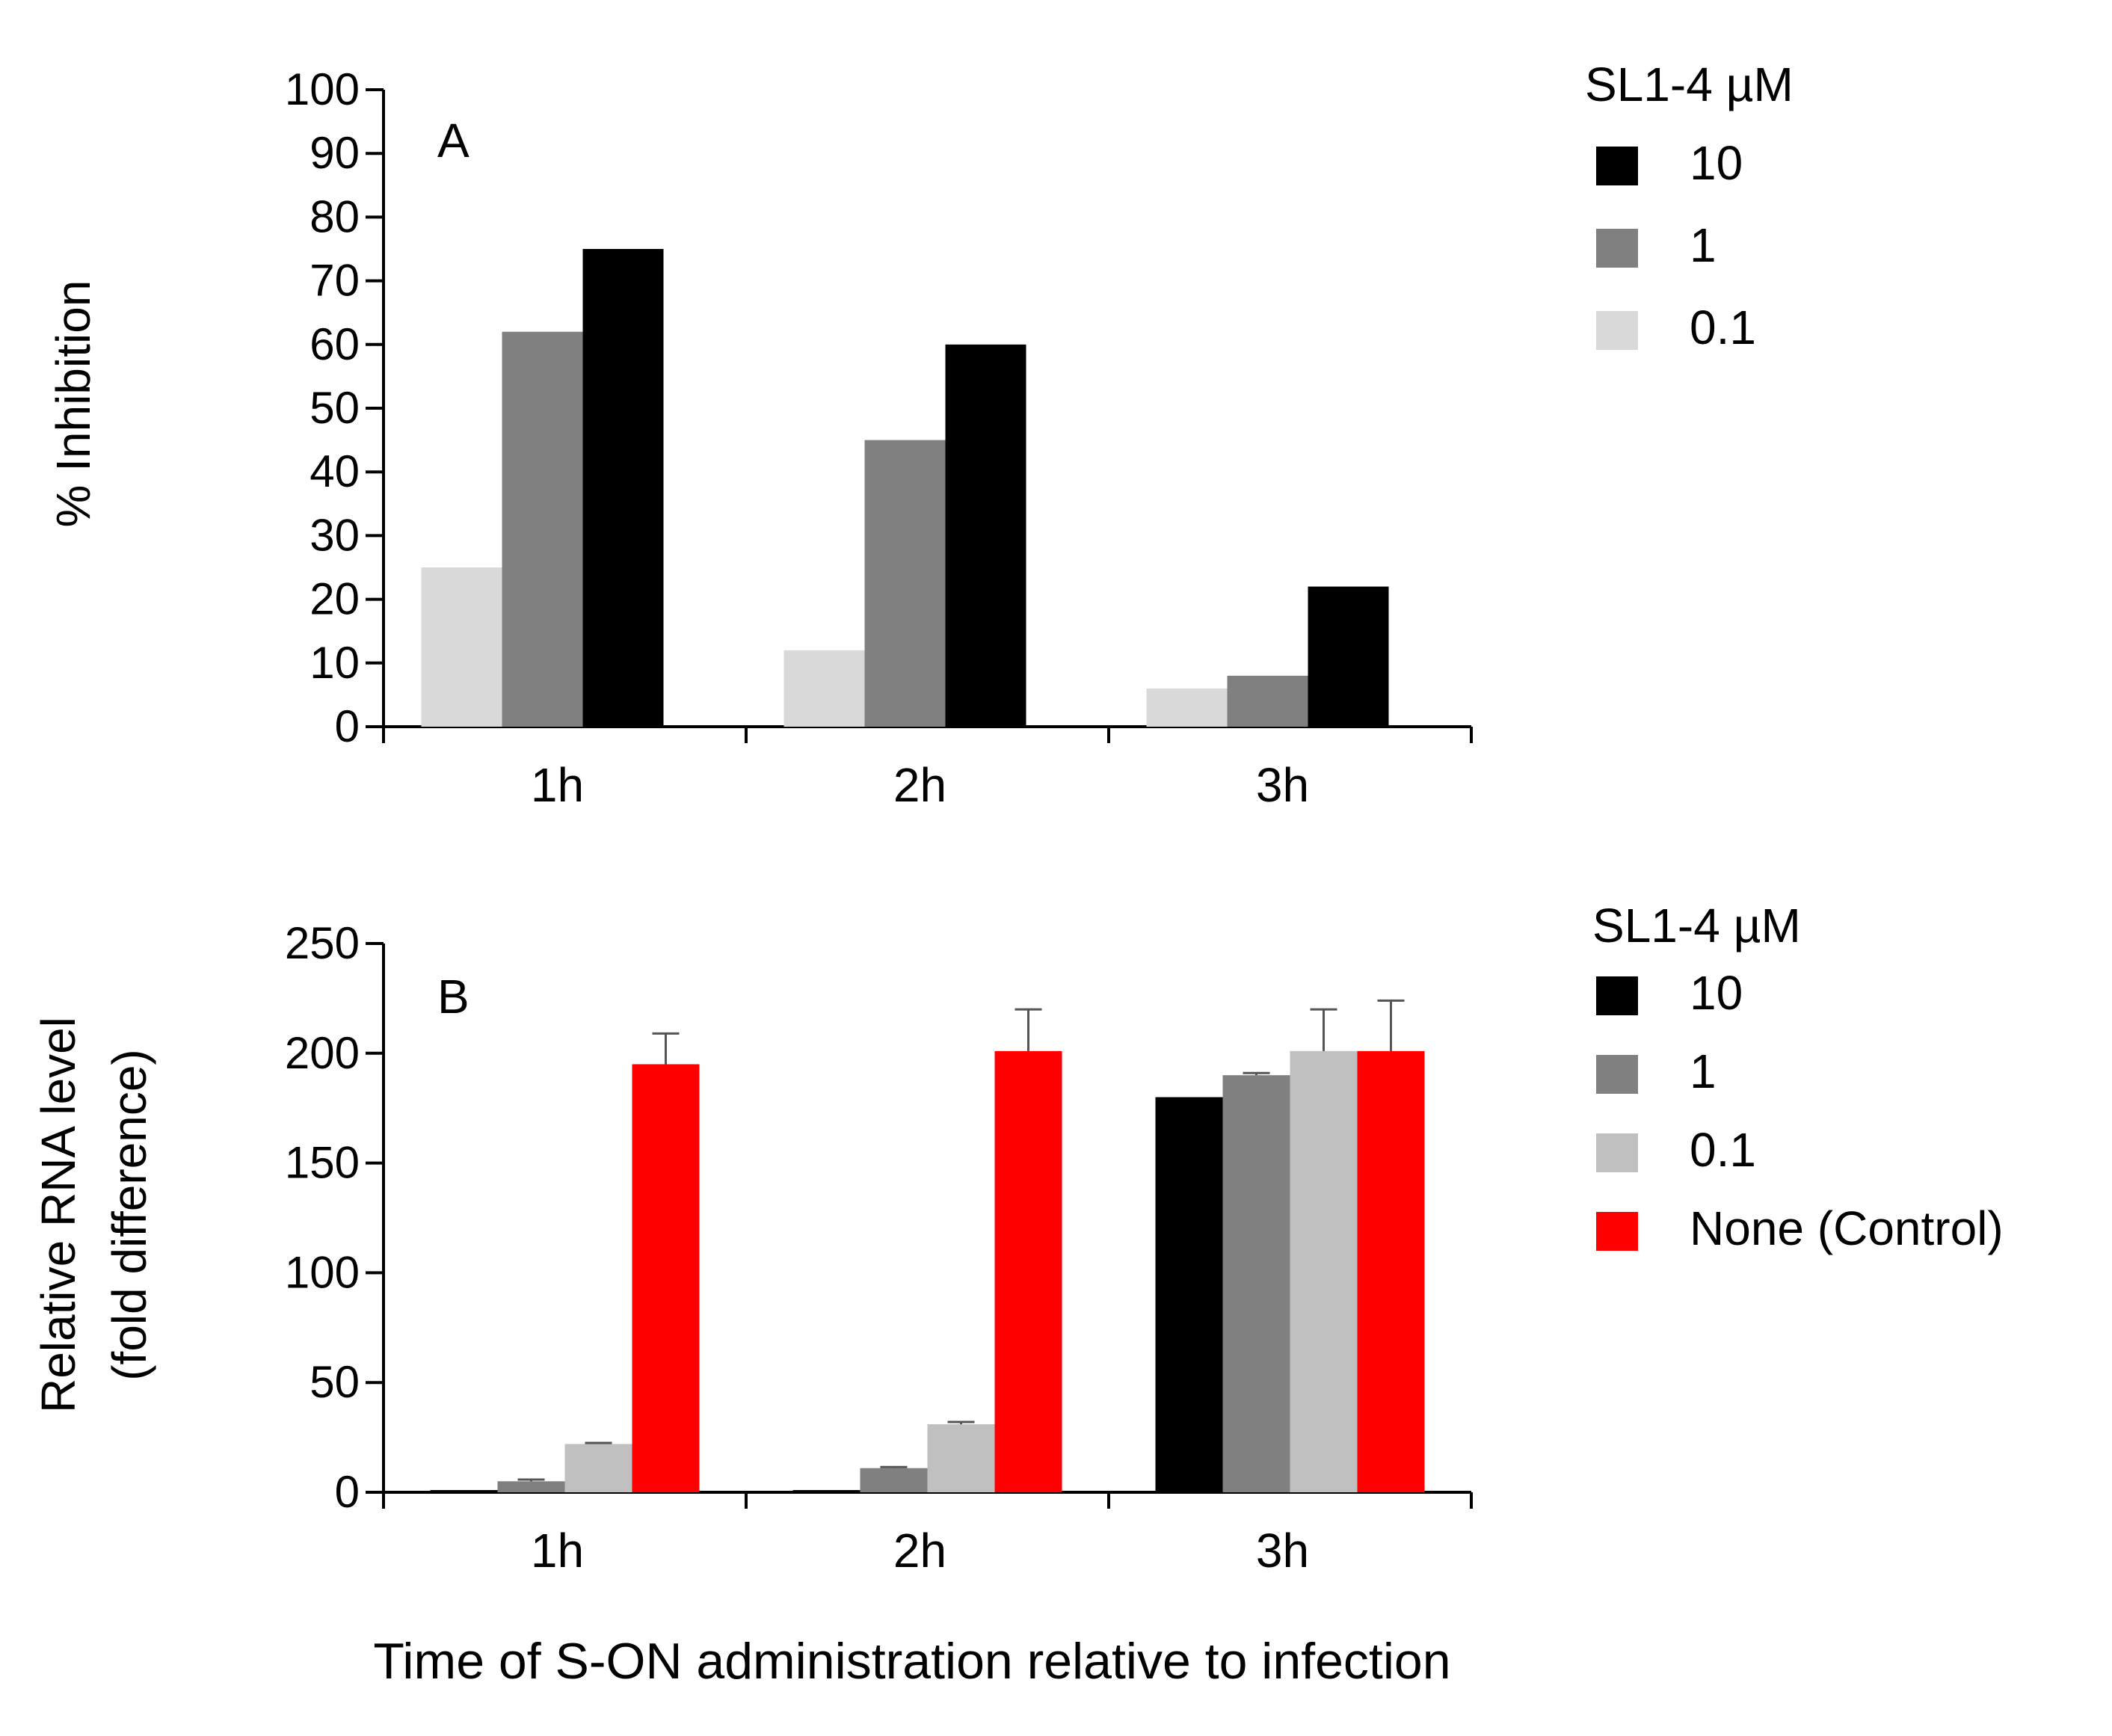 This screenshot has width=2112, height=1736. I want to click on panel-a-y-tick-label: 80, so click(335, 216).